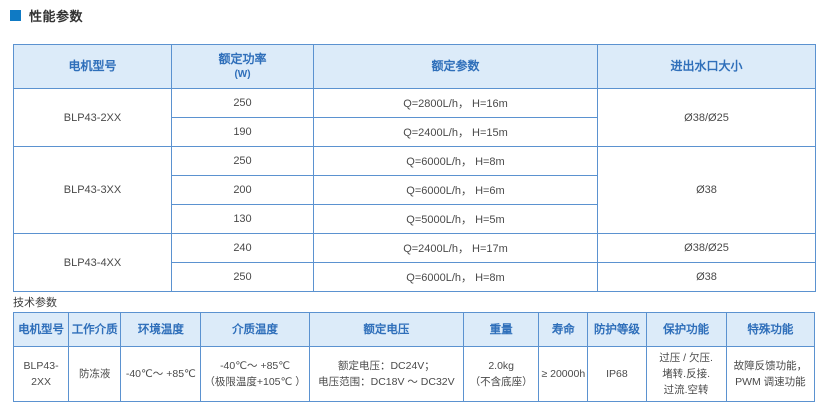  What do you see at coordinates (255, 366) in the screenshot?
I see `cell-medium-temp-line1: -40℃～ +85℃` at bounding box center [255, 366].